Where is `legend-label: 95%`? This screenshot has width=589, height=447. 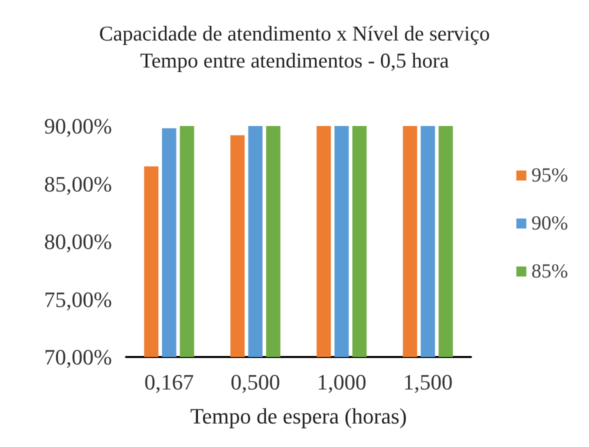 legend-label: 95% is located at coordinates (549, 175).